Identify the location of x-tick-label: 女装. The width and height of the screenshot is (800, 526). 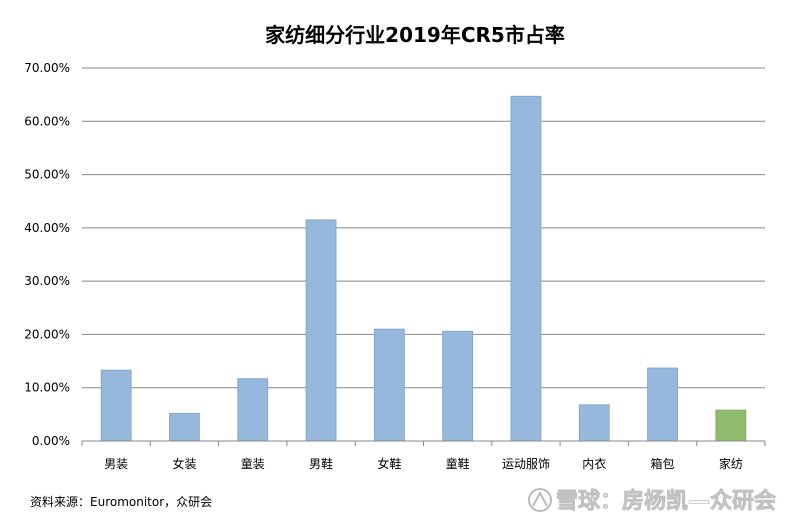
(184, 463).